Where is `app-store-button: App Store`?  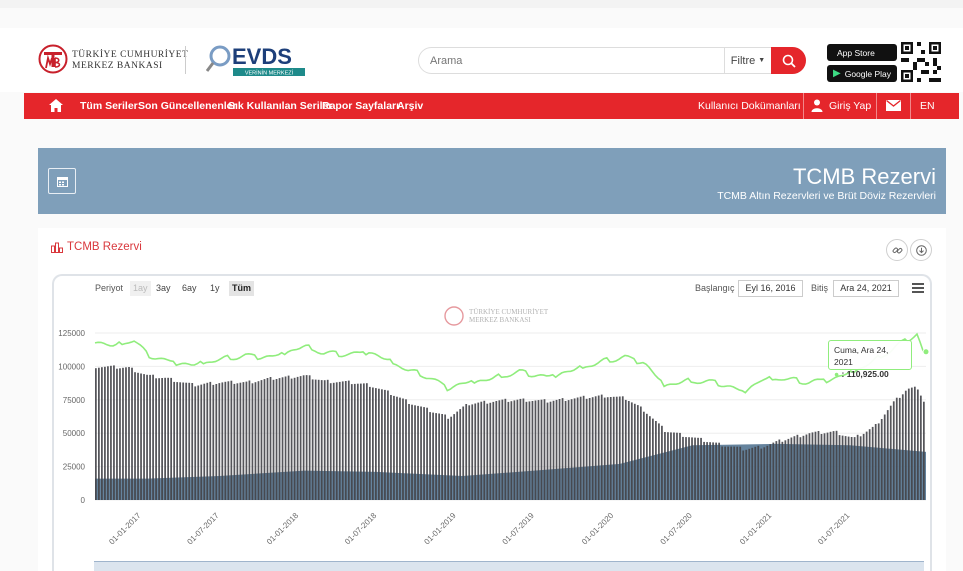 app-store-button: App Store is located at coordinates (862, 52).